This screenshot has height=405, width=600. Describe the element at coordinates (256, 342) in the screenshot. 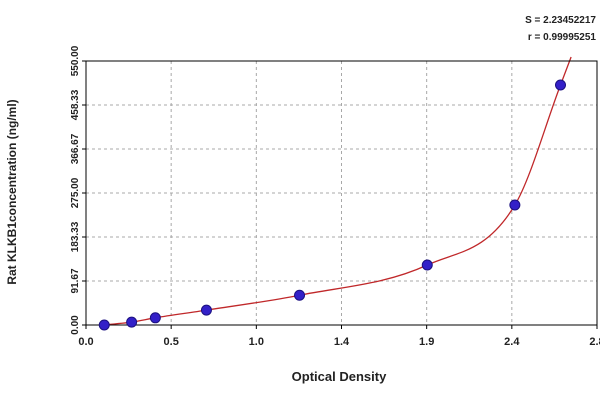

I see `x-tick-label: 1.0` at that location.